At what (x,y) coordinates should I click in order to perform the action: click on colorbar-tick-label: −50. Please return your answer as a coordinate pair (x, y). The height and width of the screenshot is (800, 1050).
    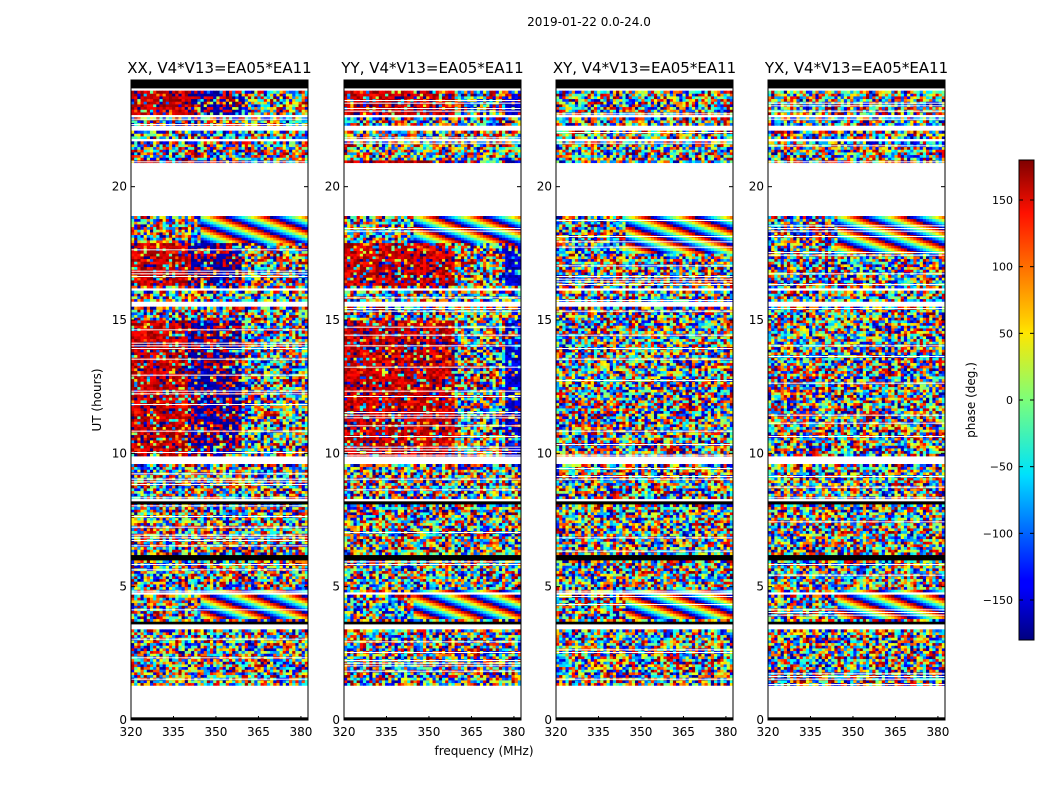
    Looking at the image, I should click on (1001, 467).